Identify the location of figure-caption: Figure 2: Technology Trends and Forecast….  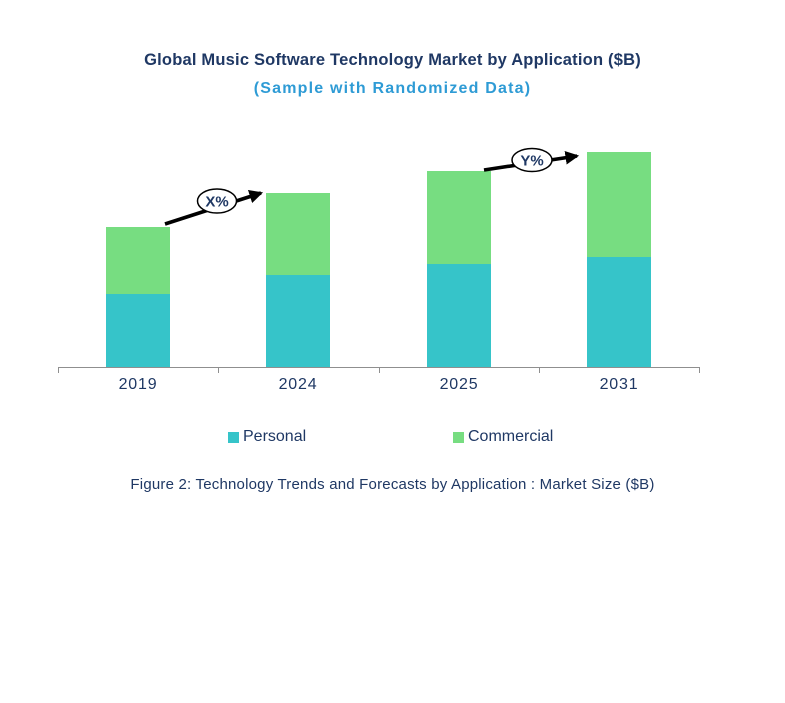
(392, 484).